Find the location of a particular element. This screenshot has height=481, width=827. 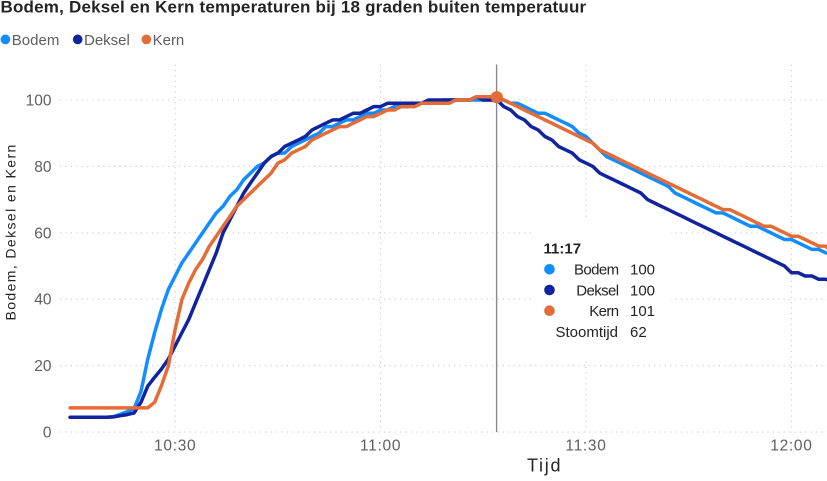

svg-text: 101 is located at coordinates (642, 311).